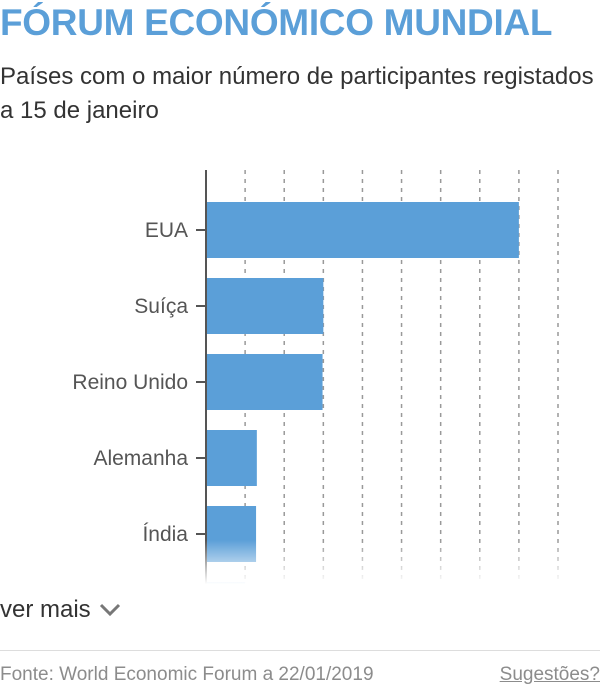 Image resolution: width=600 pixels, height=698 pixels. I want to click on source-note: Fonte: World Economic Forum a 22/01/2019, so click(187, 674).